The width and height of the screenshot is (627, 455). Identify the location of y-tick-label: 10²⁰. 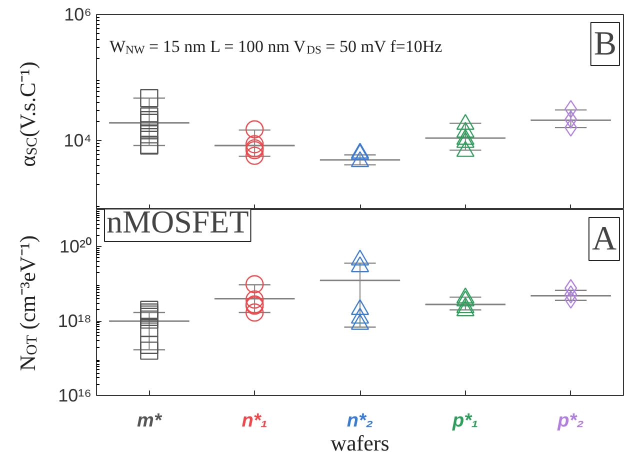
(75, 246).